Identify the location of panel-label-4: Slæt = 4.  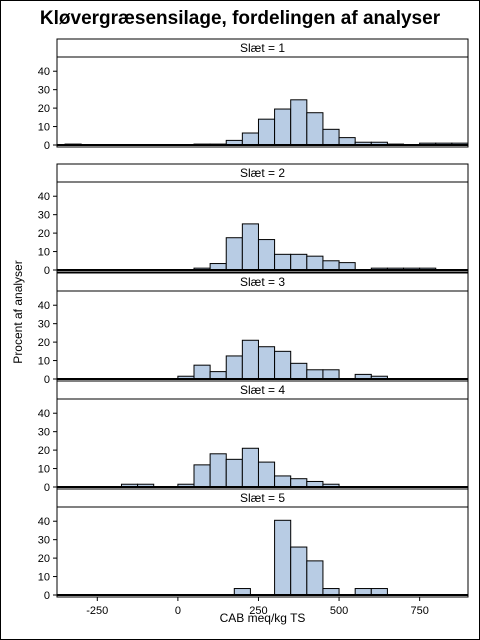
(262, 390).